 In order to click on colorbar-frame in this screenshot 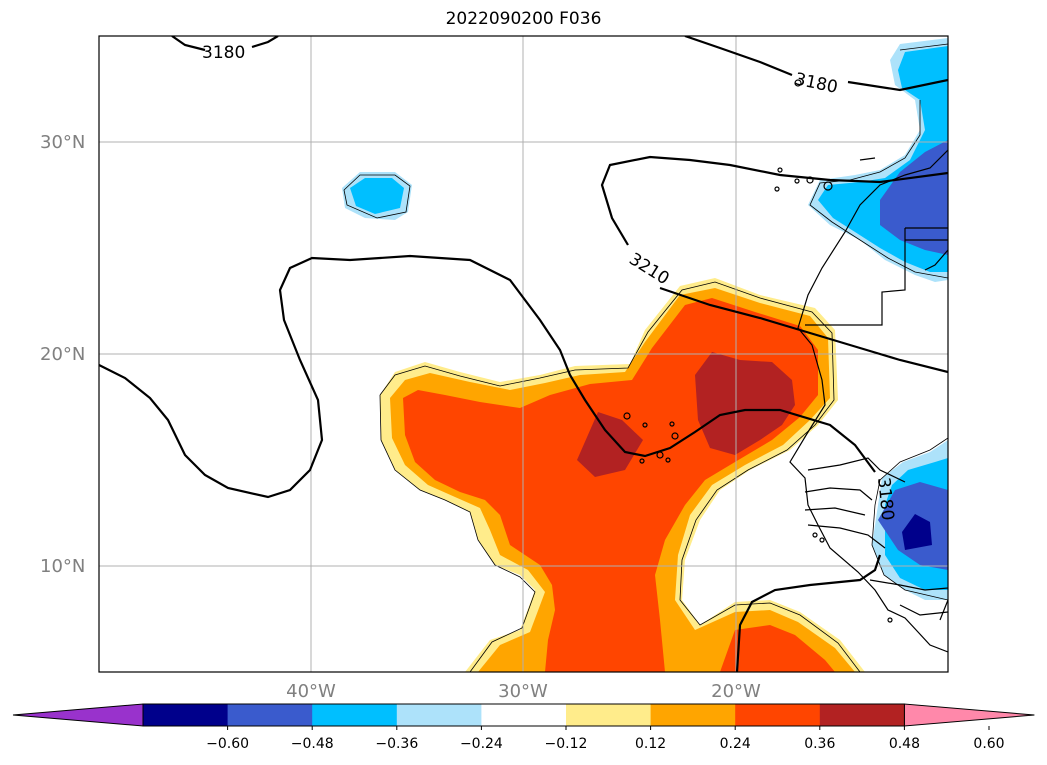, I will do `click(523, 715)`.